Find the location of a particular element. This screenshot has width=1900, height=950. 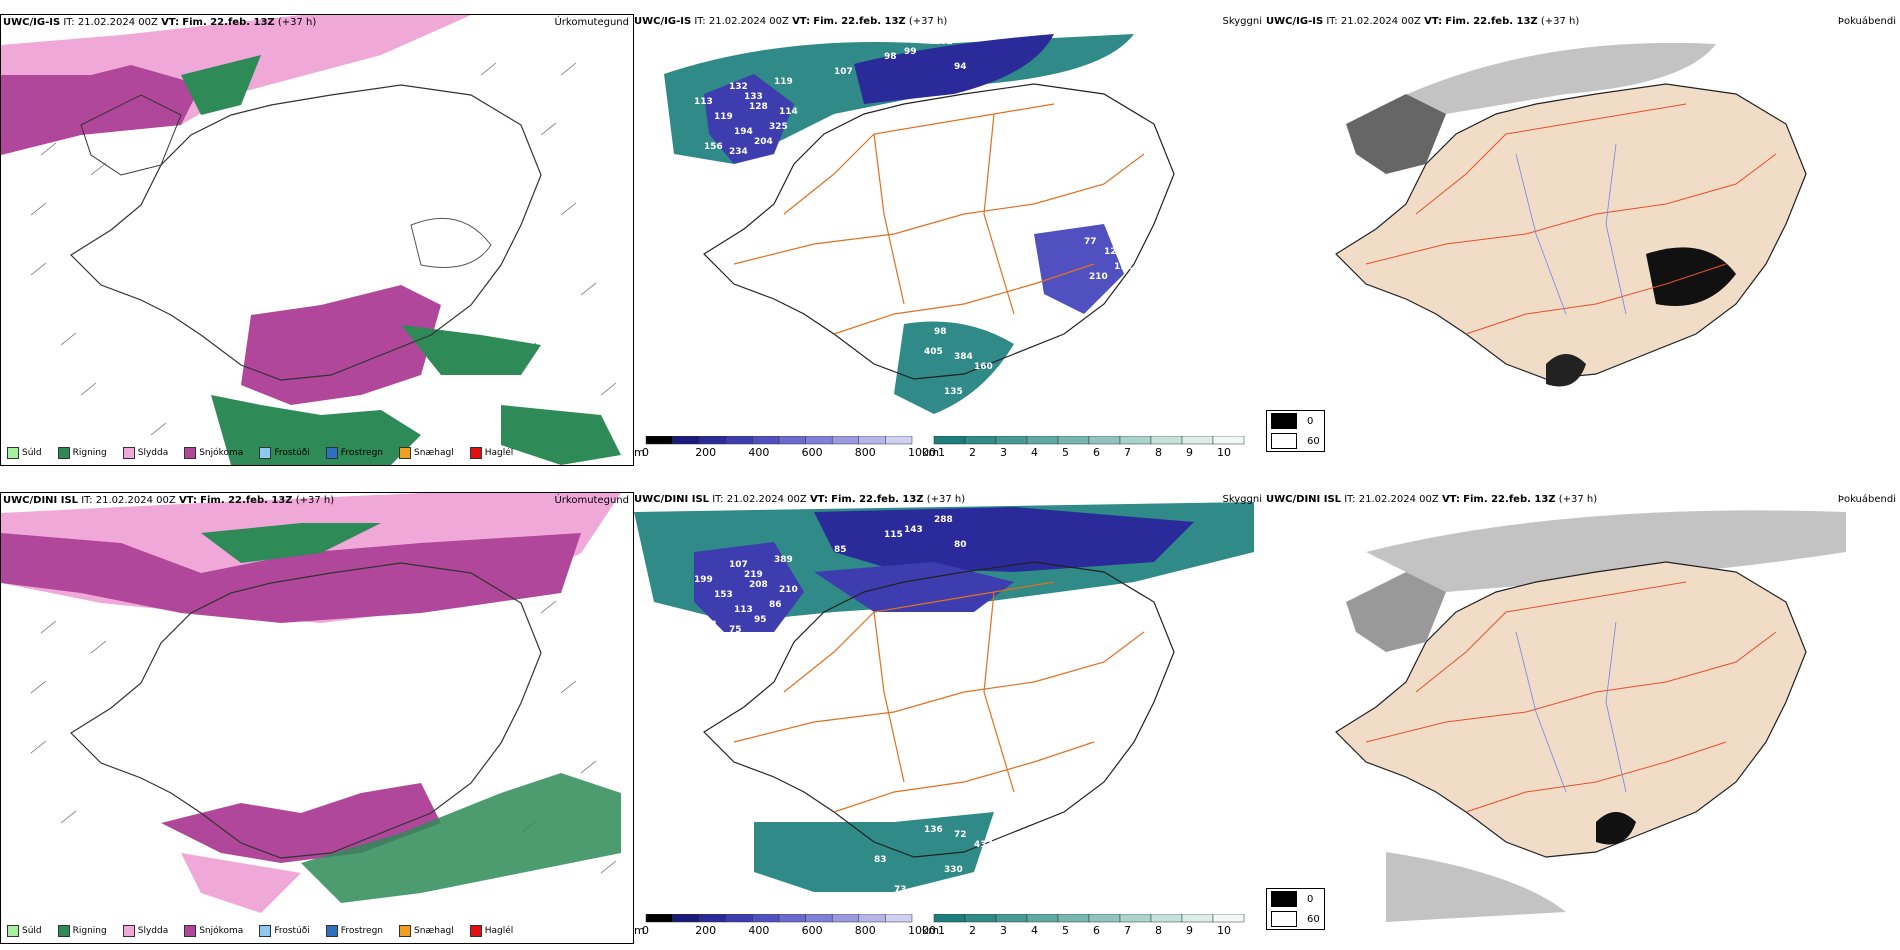

fog-legend-row: 0 is located at coordinates (1295, 421).